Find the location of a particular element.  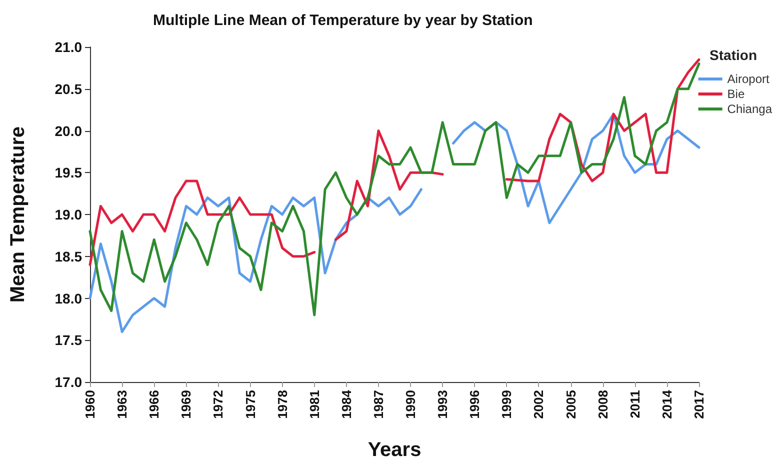

x-tick-label: 2008 is located at coordinates (602, 404).